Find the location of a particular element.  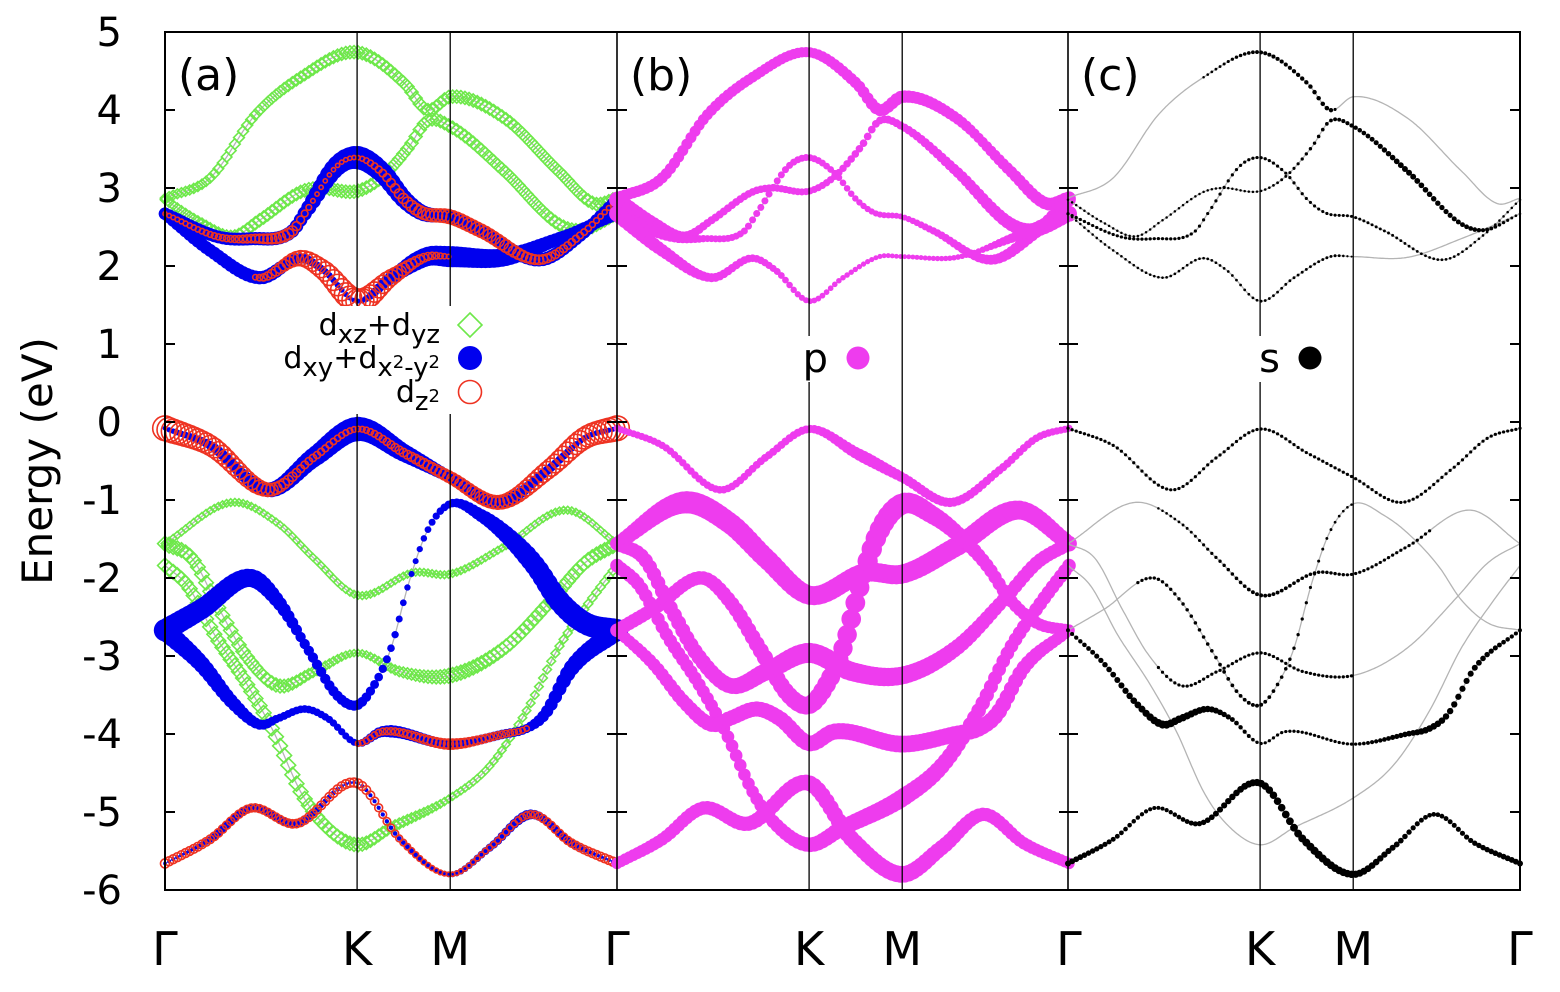

marker-dxy+dx2-y2 is located at coordinates (391, 648).